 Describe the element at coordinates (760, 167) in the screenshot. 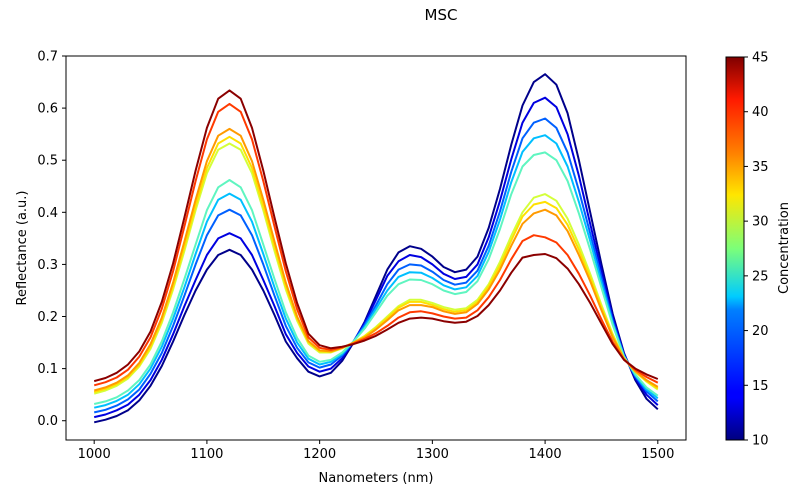

I see `colorbar-tick-label: 35` at that location.